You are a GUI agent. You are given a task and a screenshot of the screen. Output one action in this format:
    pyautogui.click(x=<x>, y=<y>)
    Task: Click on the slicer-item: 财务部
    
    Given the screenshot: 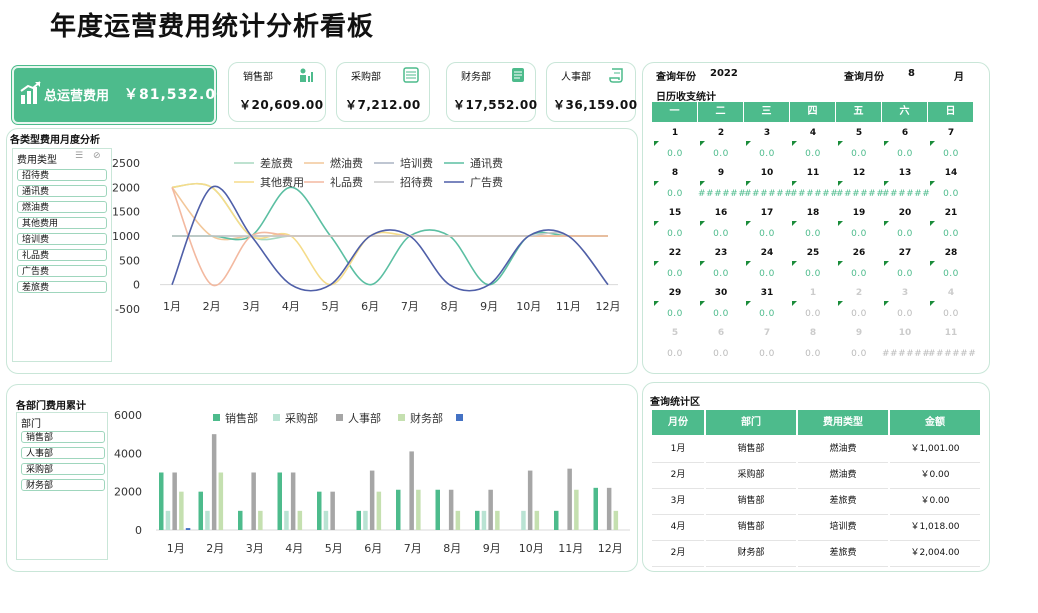 What is the action you would take?
    pyautogui.click(x=63, y=485)
    